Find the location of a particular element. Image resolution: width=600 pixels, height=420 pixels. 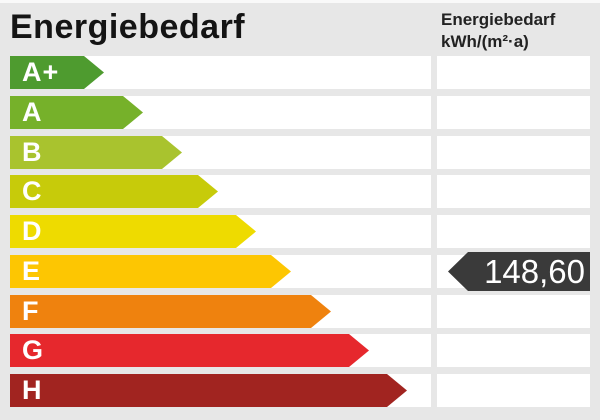

page-title: Energiebedarf is located at coordinates (128, 27).